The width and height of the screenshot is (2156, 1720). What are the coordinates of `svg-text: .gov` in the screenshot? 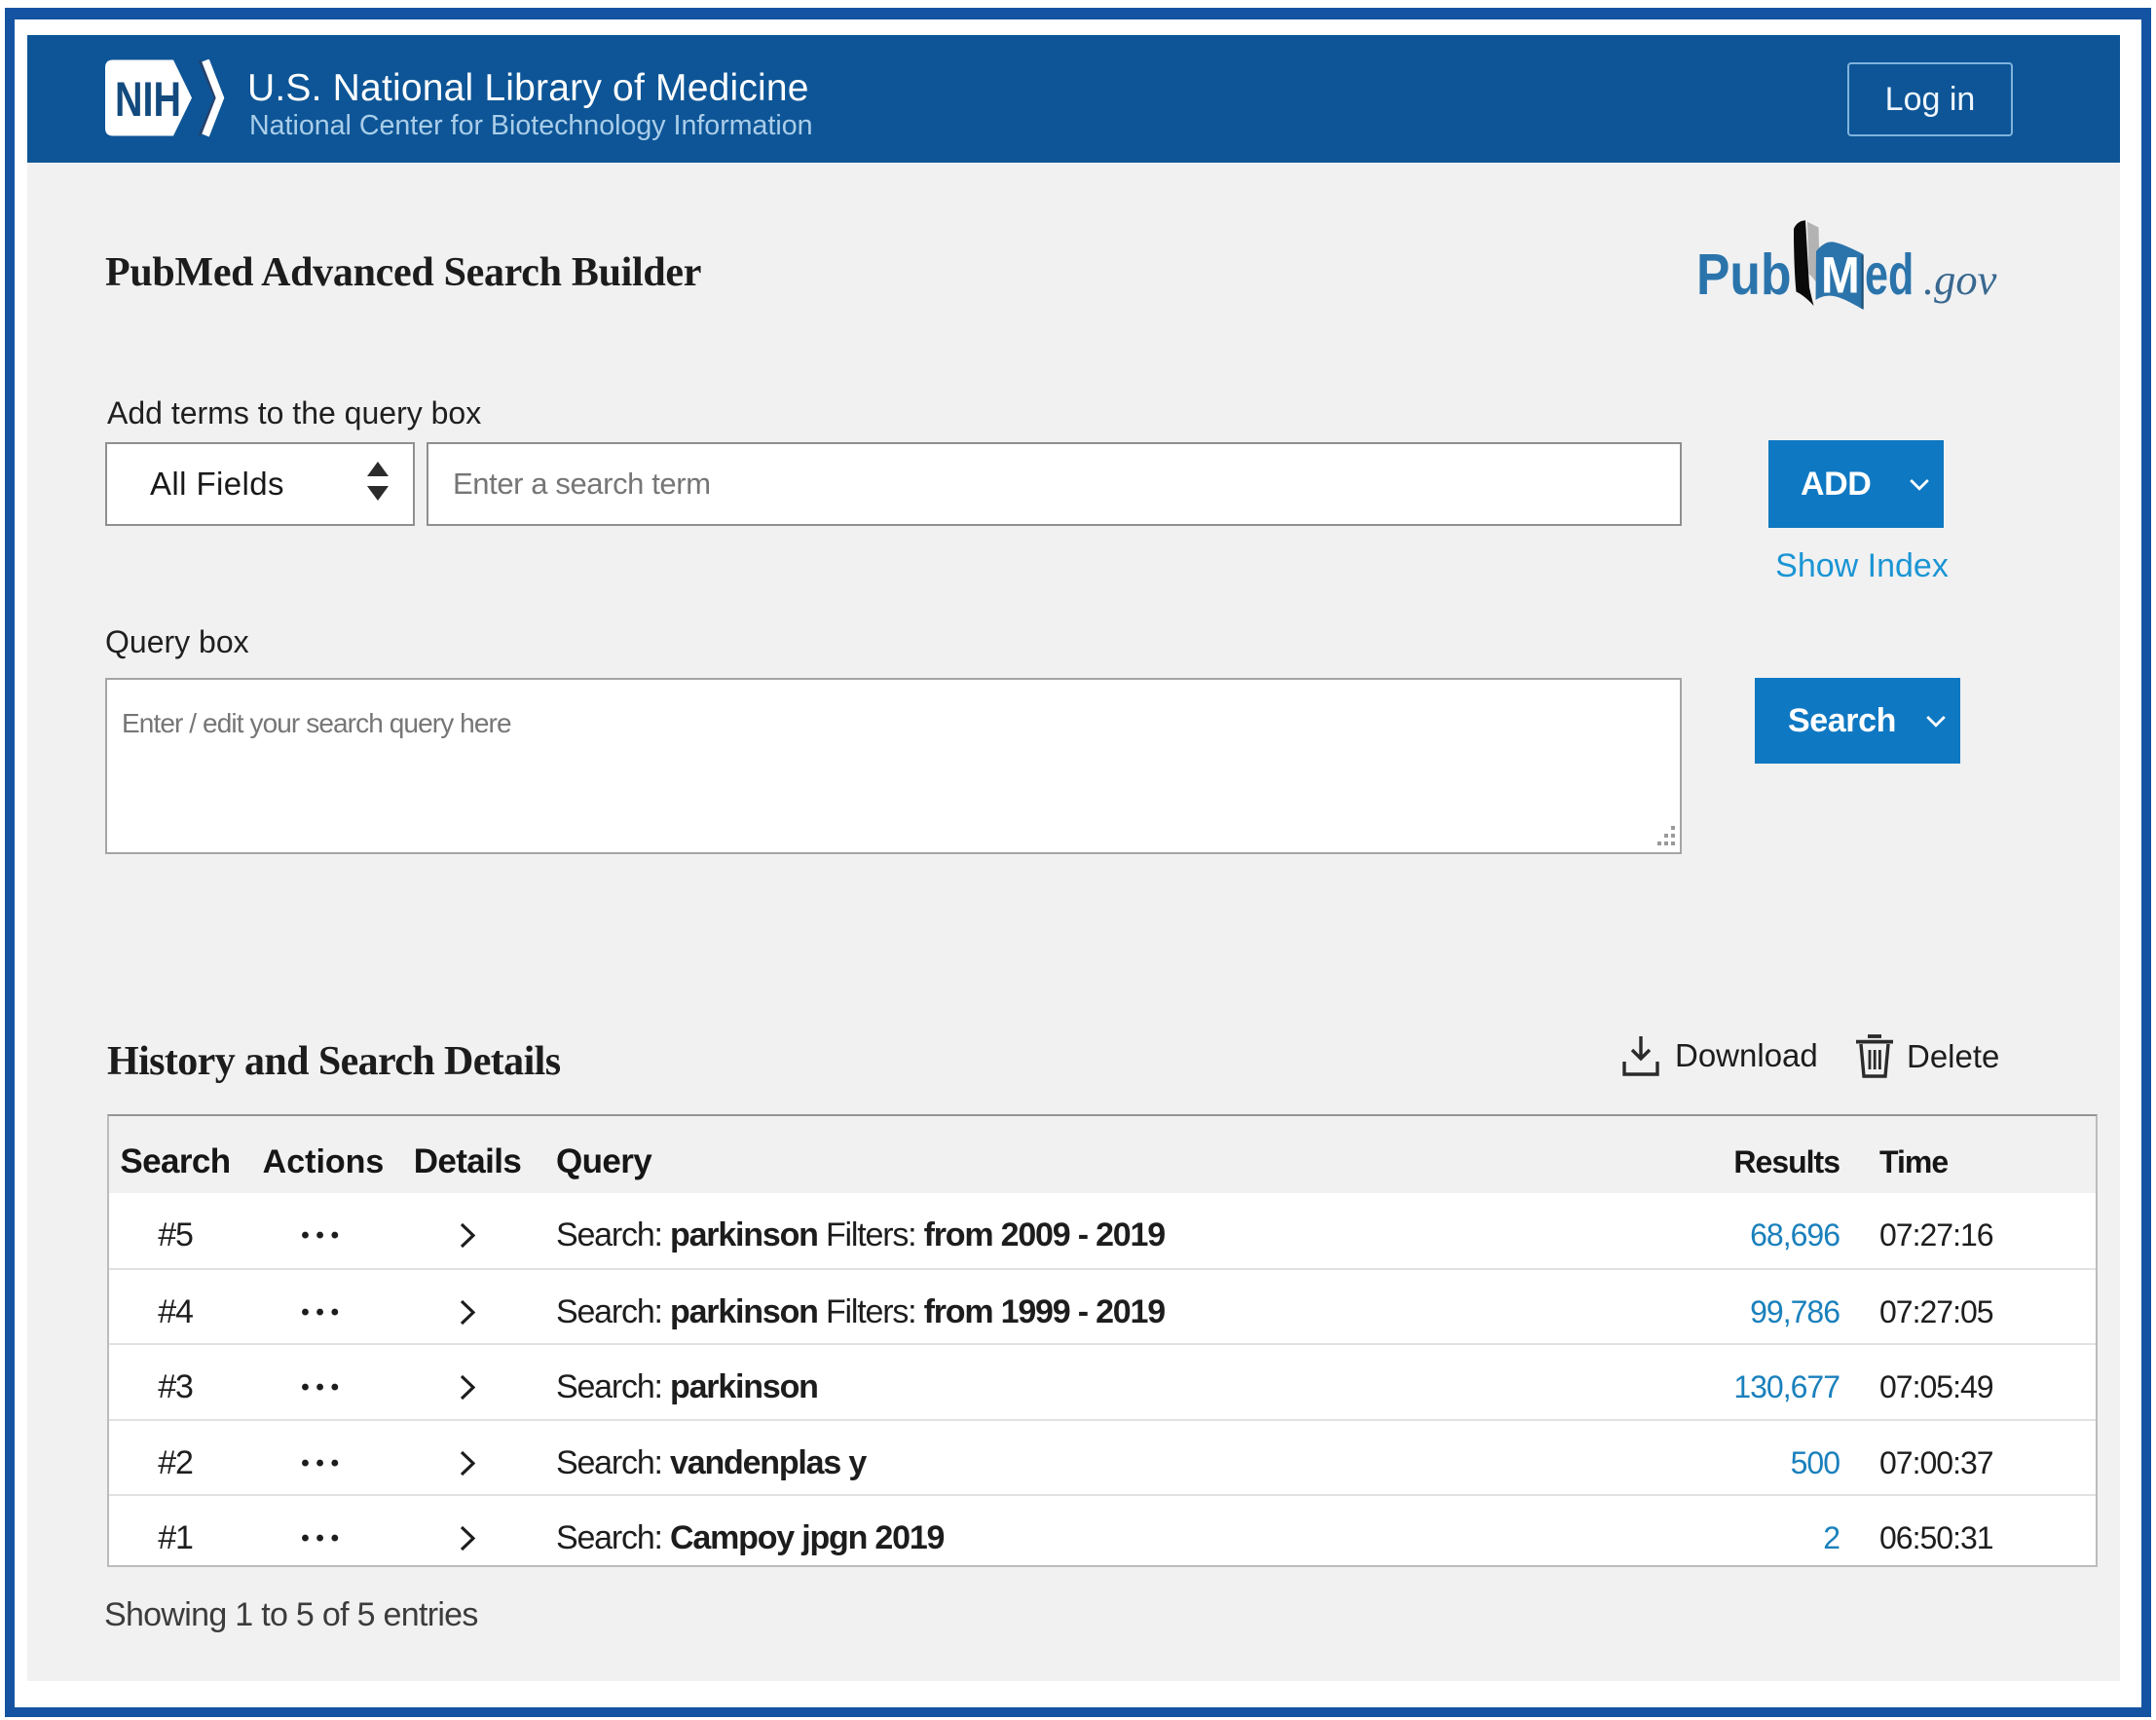 It's located at (1960, 279).